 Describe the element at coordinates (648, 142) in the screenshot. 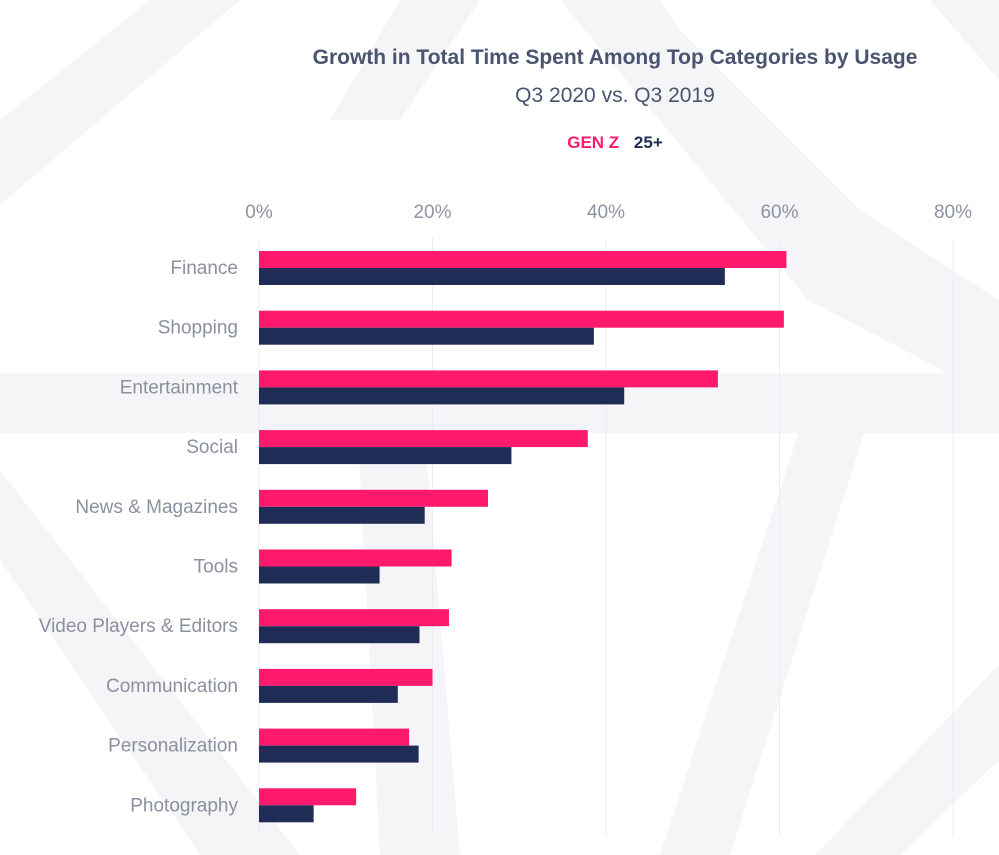

I see `legend-item-25-plus: 25+` at that location.